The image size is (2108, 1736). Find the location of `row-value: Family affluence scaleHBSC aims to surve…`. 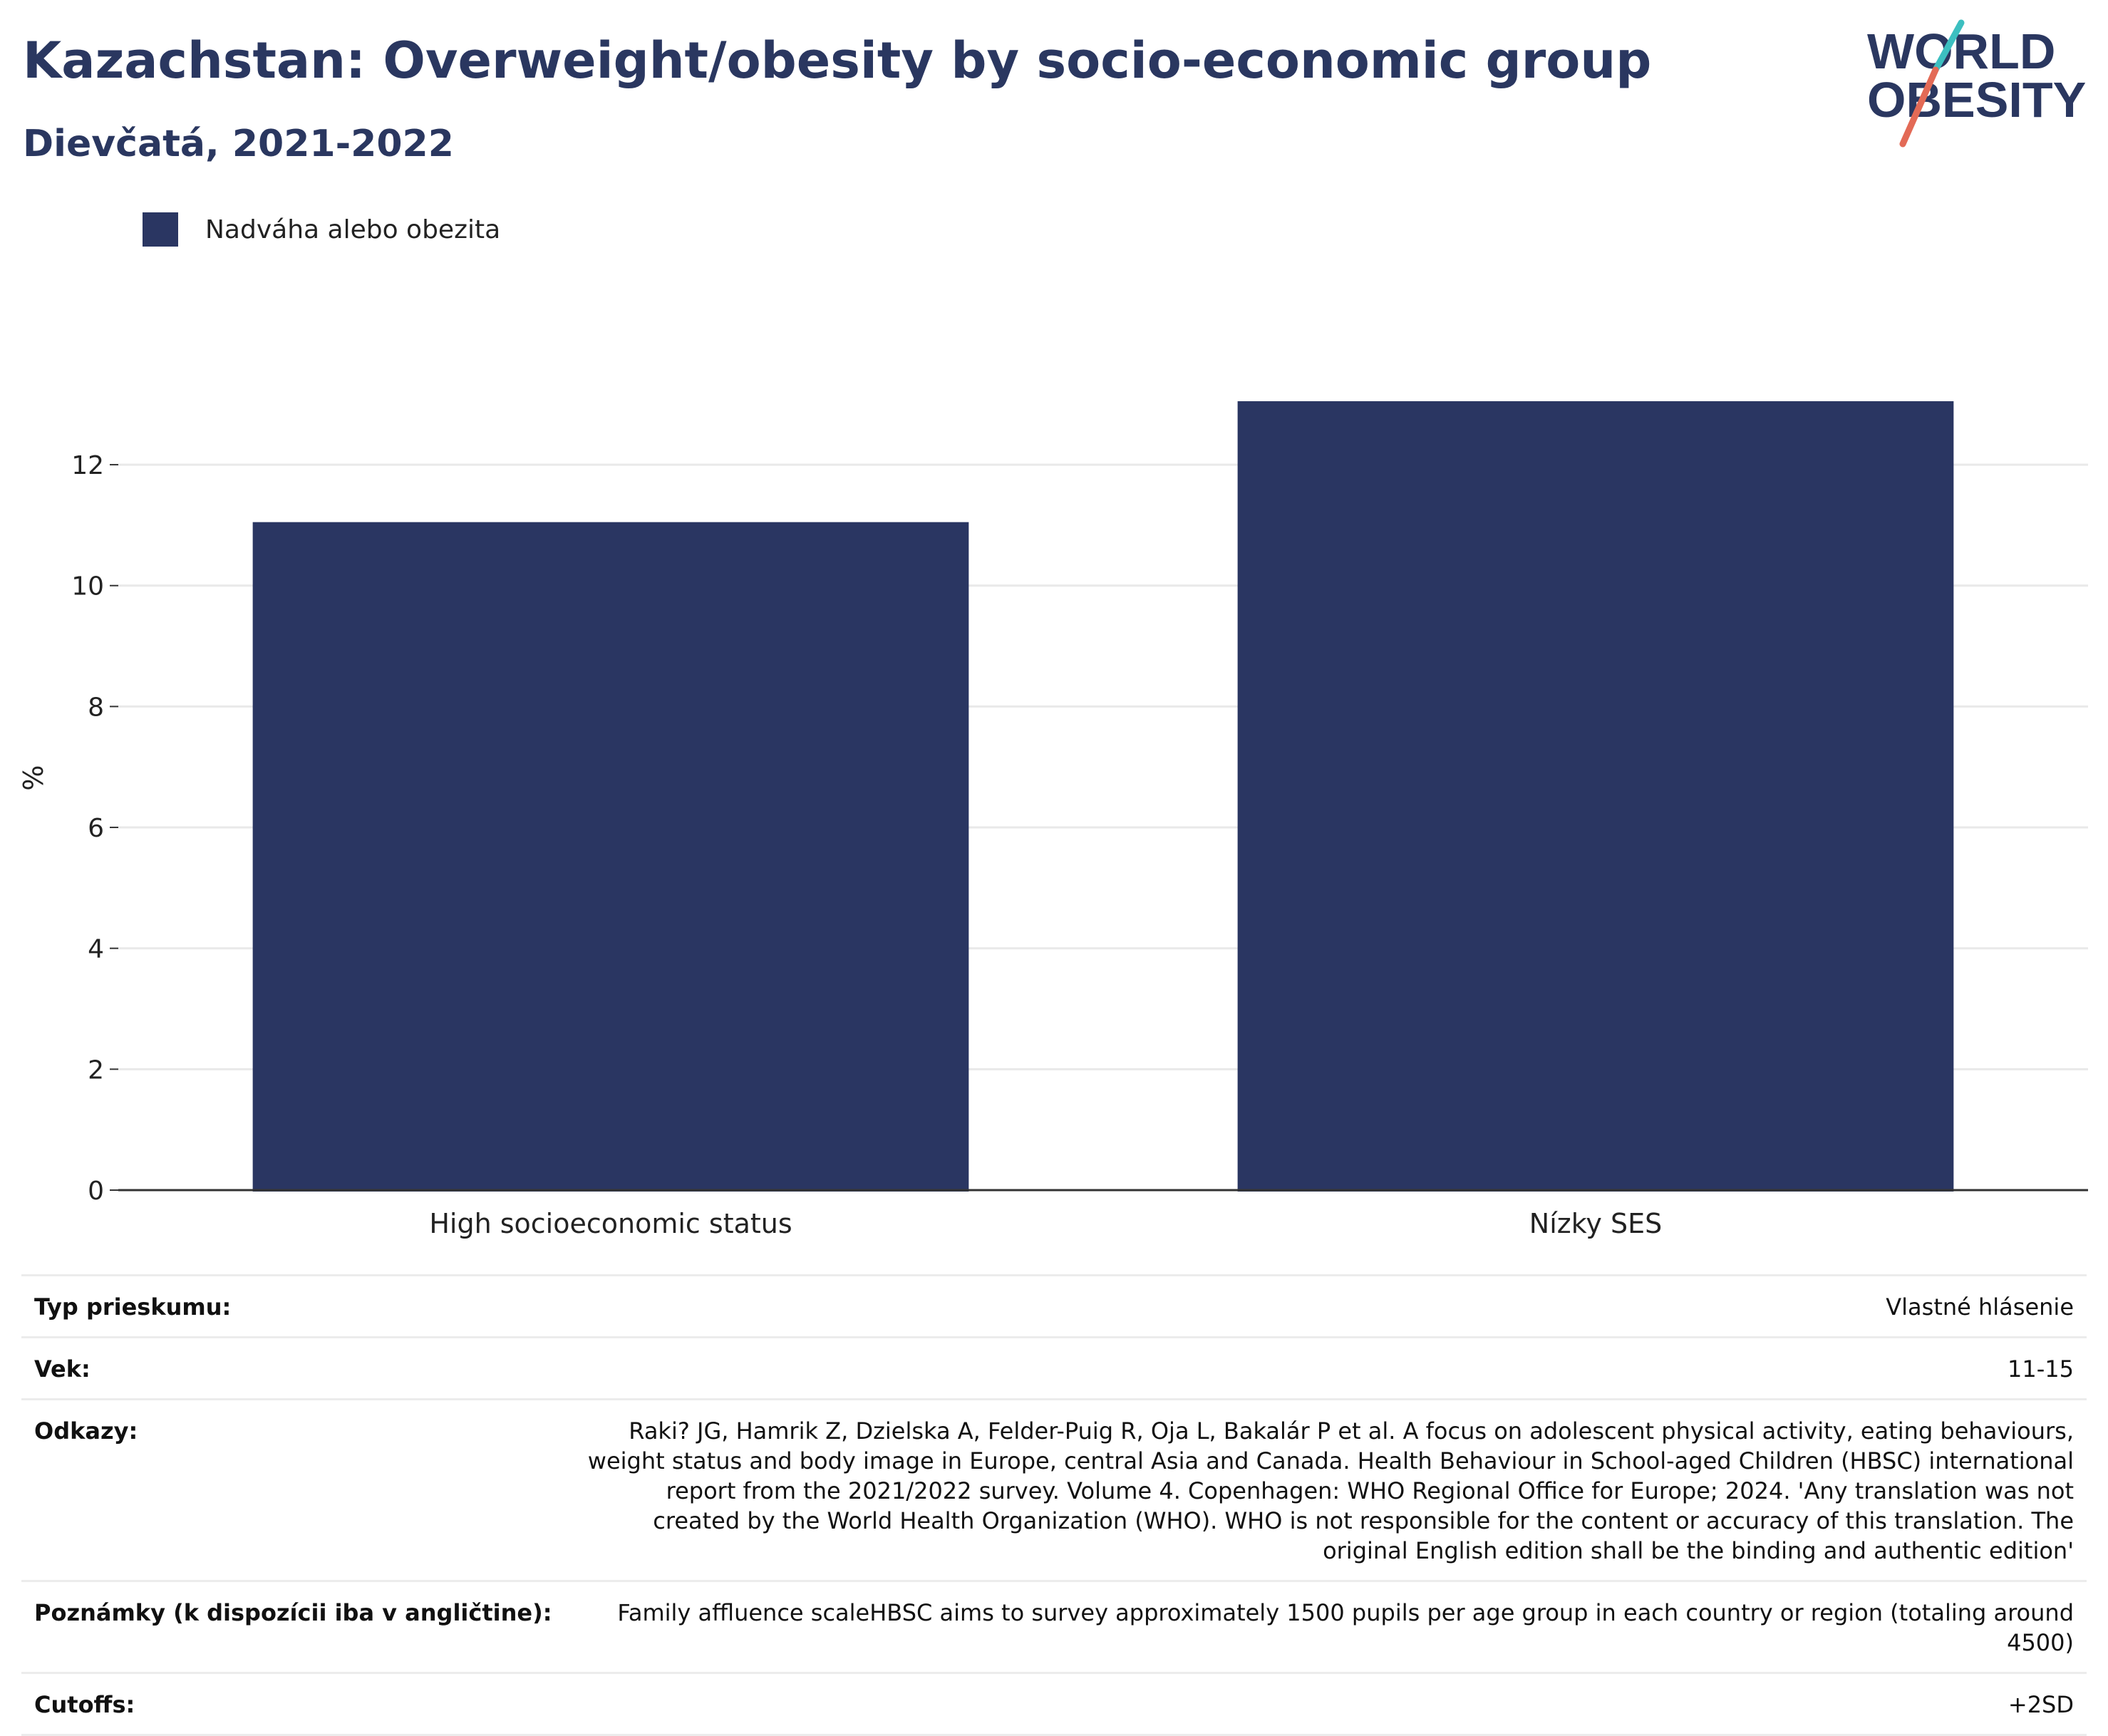

row-value: Family affluence scaleHBSC aims to surve… is located at coordinates (1323, 1627).